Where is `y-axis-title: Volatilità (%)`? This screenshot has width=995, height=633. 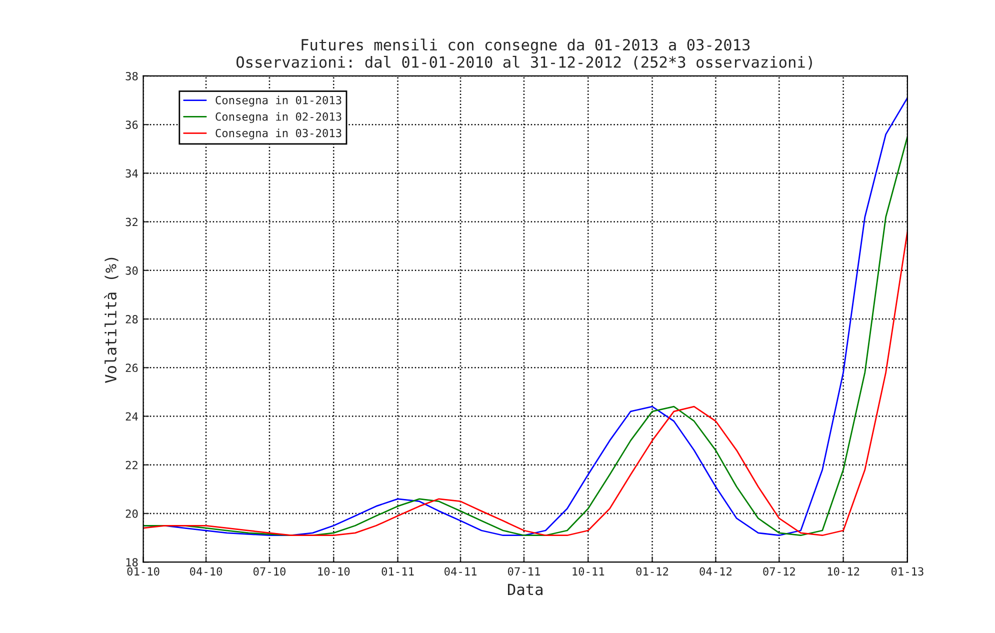
y-axis-title: Volatilità (%) is located at coordinates (111, 320).